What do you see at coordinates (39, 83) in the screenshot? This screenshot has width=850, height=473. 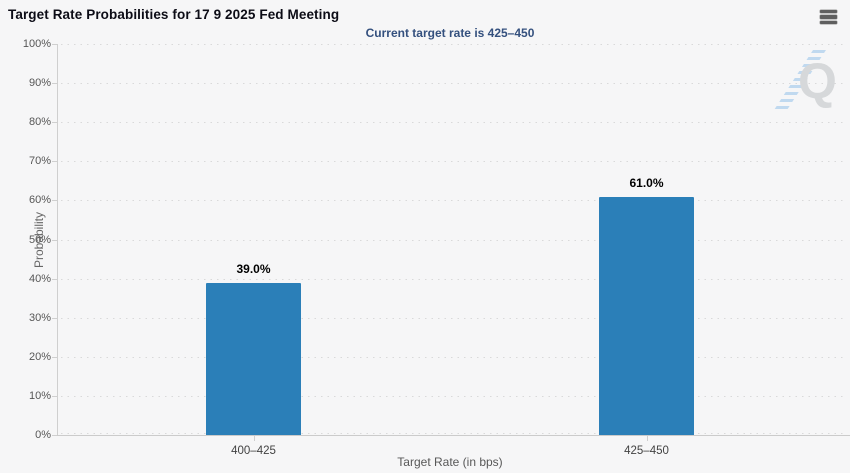 I see `y-axis-tick-label: 90%` at bounding box center [39, 83].